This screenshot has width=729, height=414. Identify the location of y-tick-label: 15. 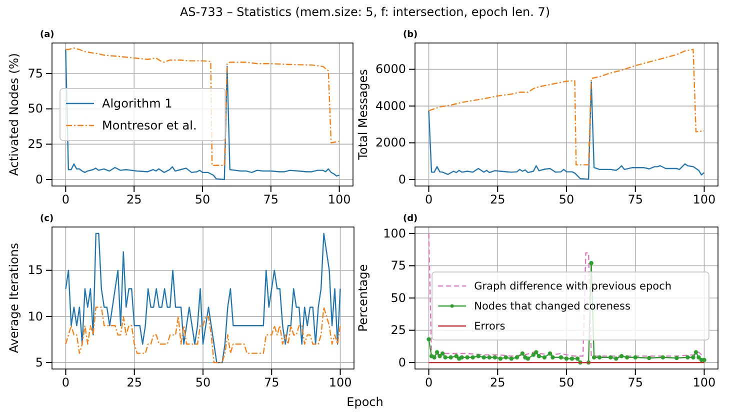
(35, 270).